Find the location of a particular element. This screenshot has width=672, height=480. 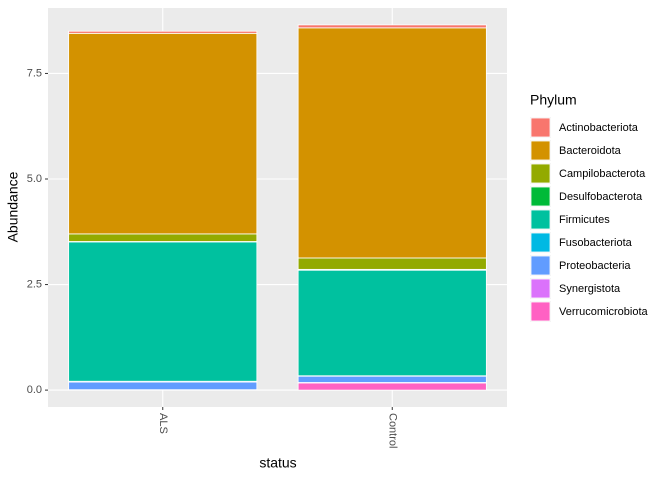

legend-label: Synergistota is located at coordinates (590, 289).